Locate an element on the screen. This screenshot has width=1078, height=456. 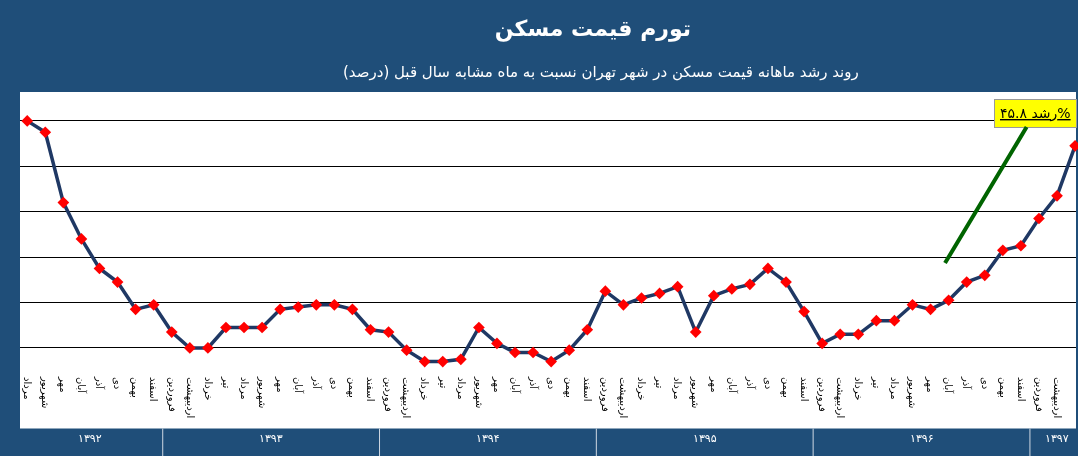
text: ۱۳۹۲ is located at coordinates (90, 438).